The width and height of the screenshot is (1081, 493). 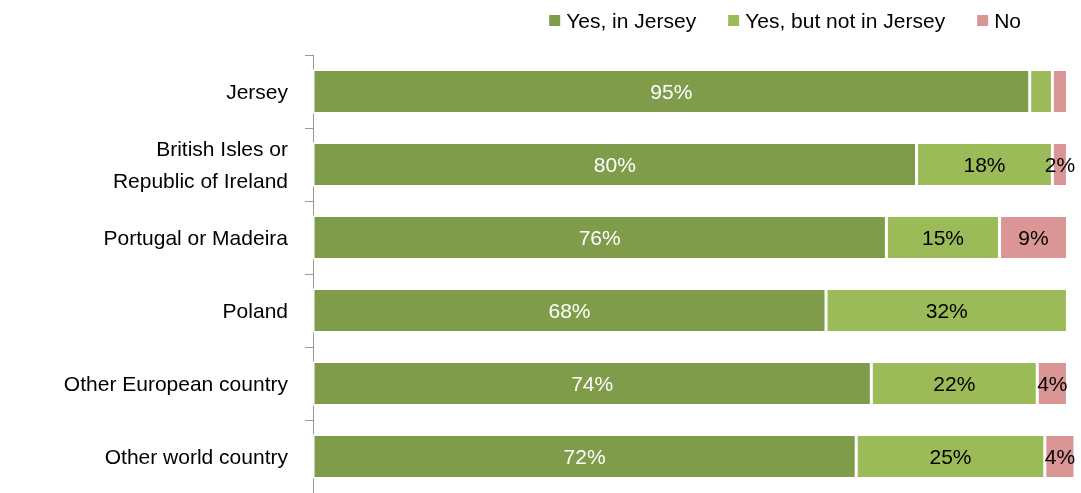 What do you see at coordinates (984, 164) in the screenshot?
I see `data-label: 18%` at bounding box center [984, 164].